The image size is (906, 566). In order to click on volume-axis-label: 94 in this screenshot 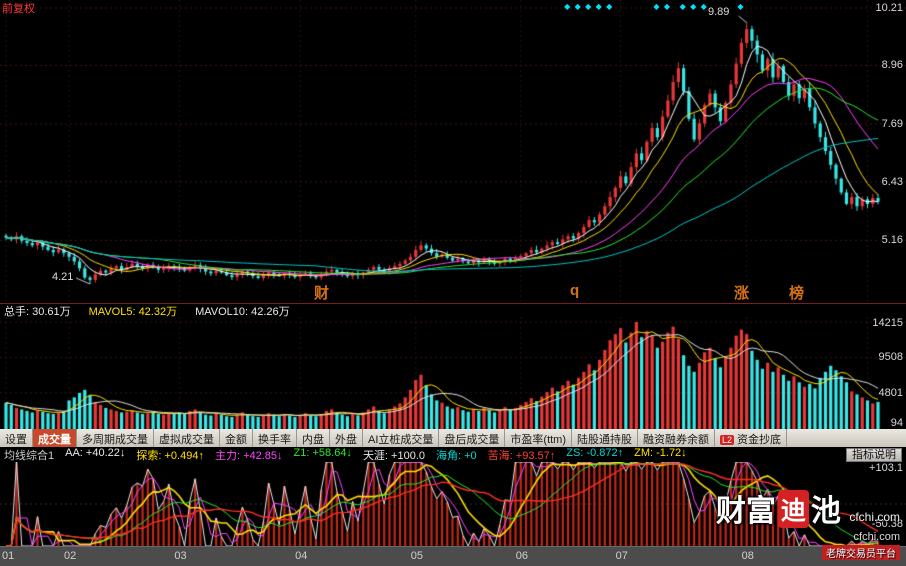, I will do `click(896, 423)`.